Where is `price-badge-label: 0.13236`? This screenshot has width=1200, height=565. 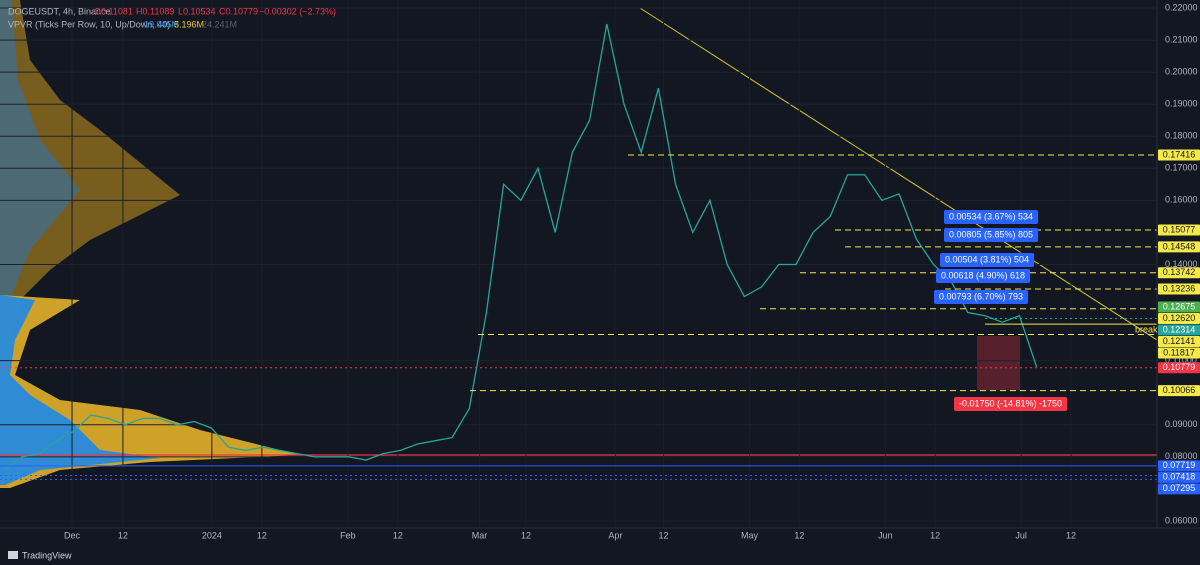
price-badge-label: 0.13236 is located at coordinates (1179, 288).